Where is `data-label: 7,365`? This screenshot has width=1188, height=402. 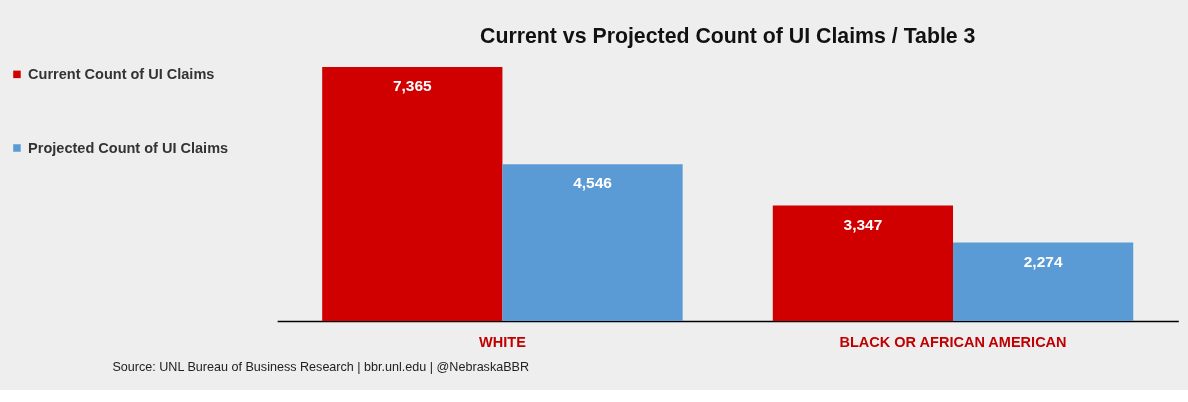
data-label: 7,365 is located at coordinates (412, 86).